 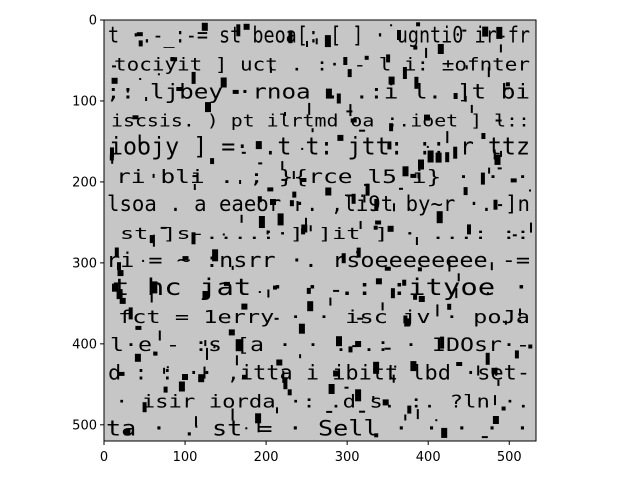 I want to click on noise-text-row: t hc jat · · .: :ityoe ·, so click(x=321, y=288).